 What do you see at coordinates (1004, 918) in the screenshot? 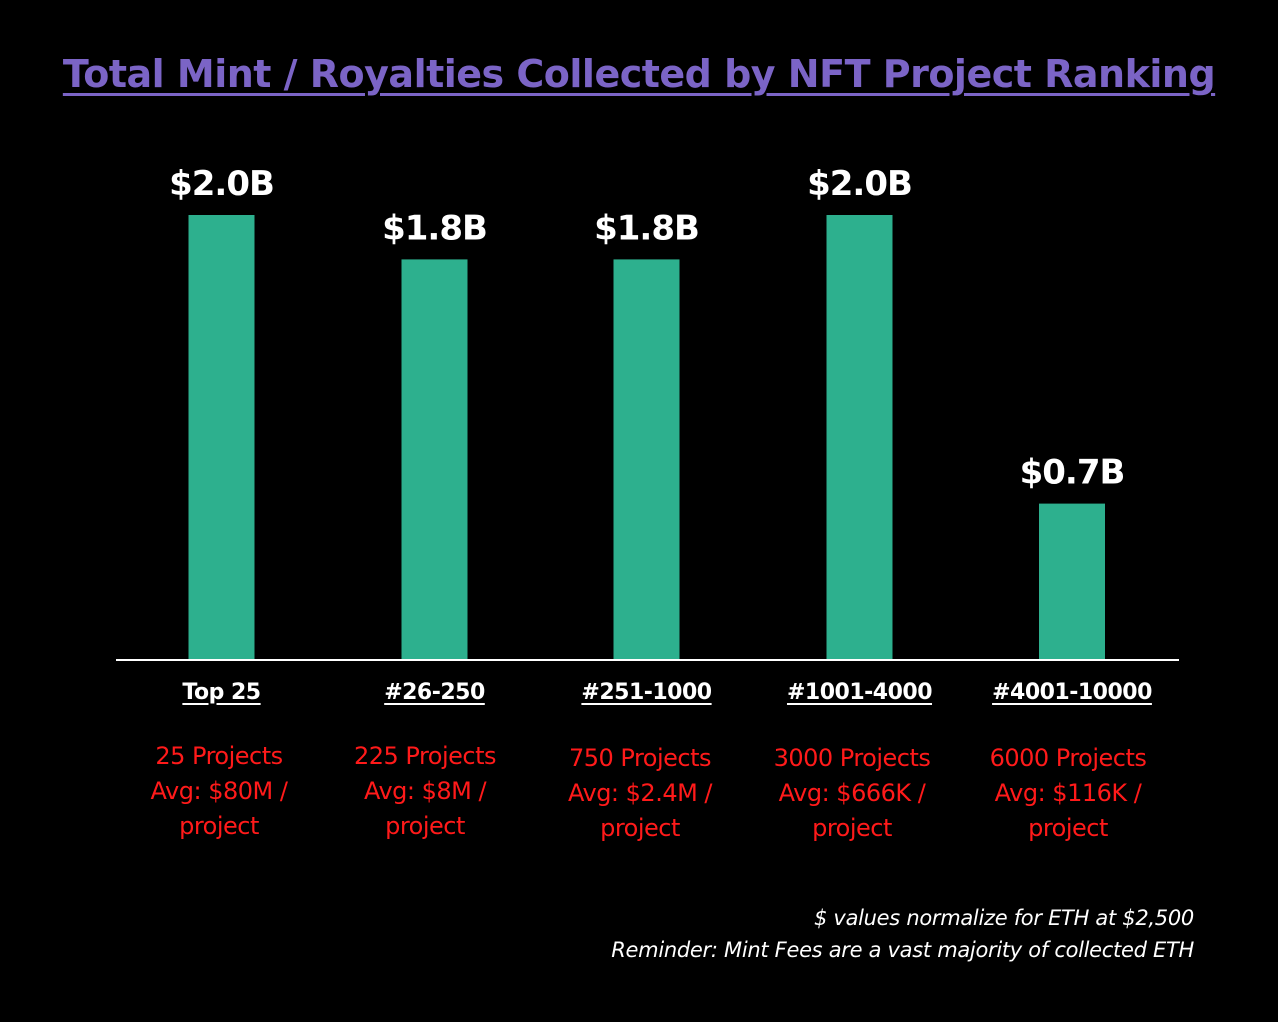
I see `footnote-eth-normalization: $ values normalize for ETH at $2,500` at bounding box center [1004, 918].